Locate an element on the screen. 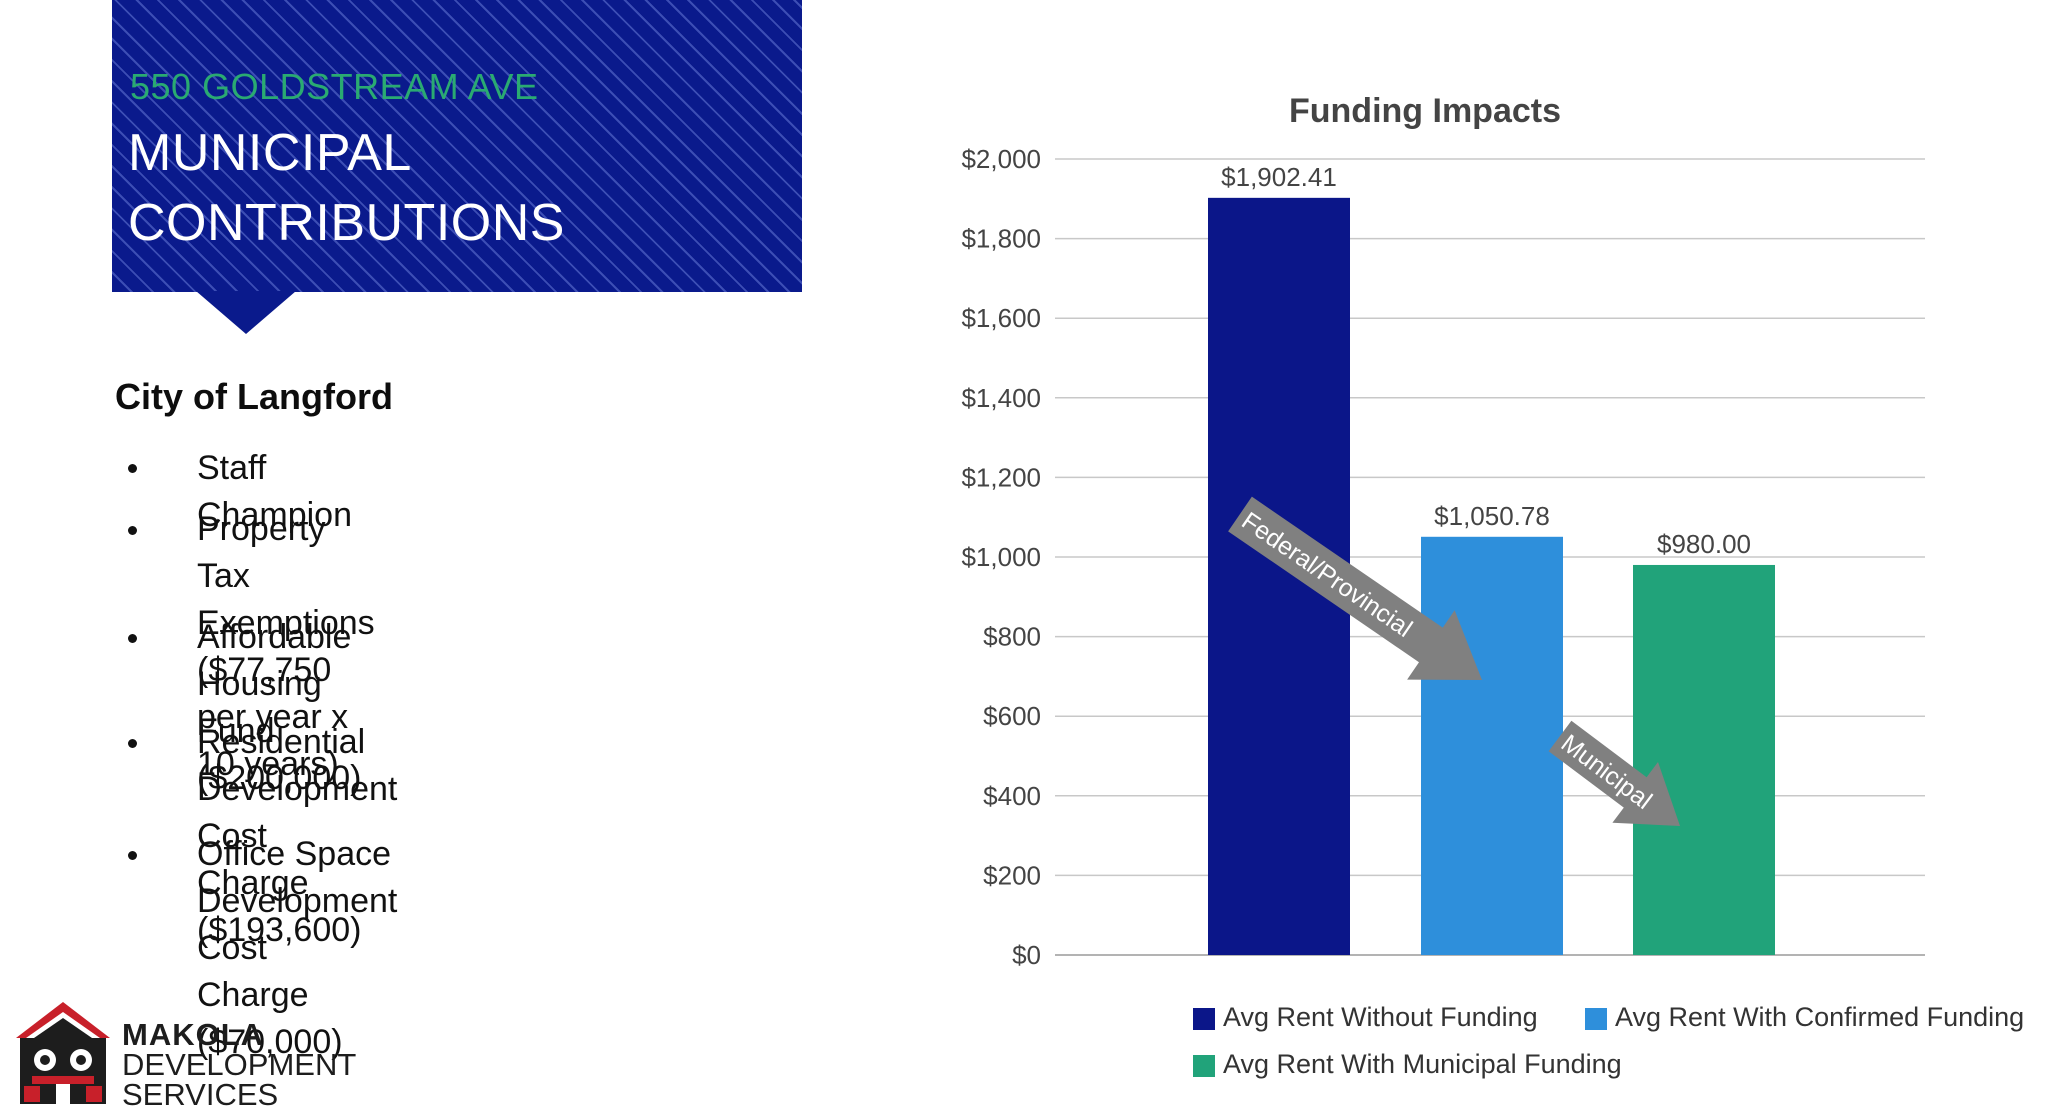  list-item-line-2: Charge ($70,000) is located at coordinates (270, 1018).